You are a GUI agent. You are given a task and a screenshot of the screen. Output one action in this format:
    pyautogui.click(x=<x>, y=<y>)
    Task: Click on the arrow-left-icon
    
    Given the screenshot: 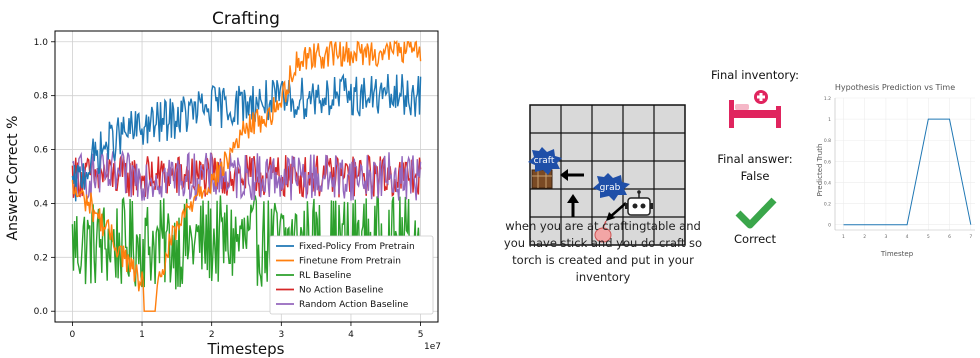 What is the action you would take?
    pyautogui.click(x=572, y=175)
    